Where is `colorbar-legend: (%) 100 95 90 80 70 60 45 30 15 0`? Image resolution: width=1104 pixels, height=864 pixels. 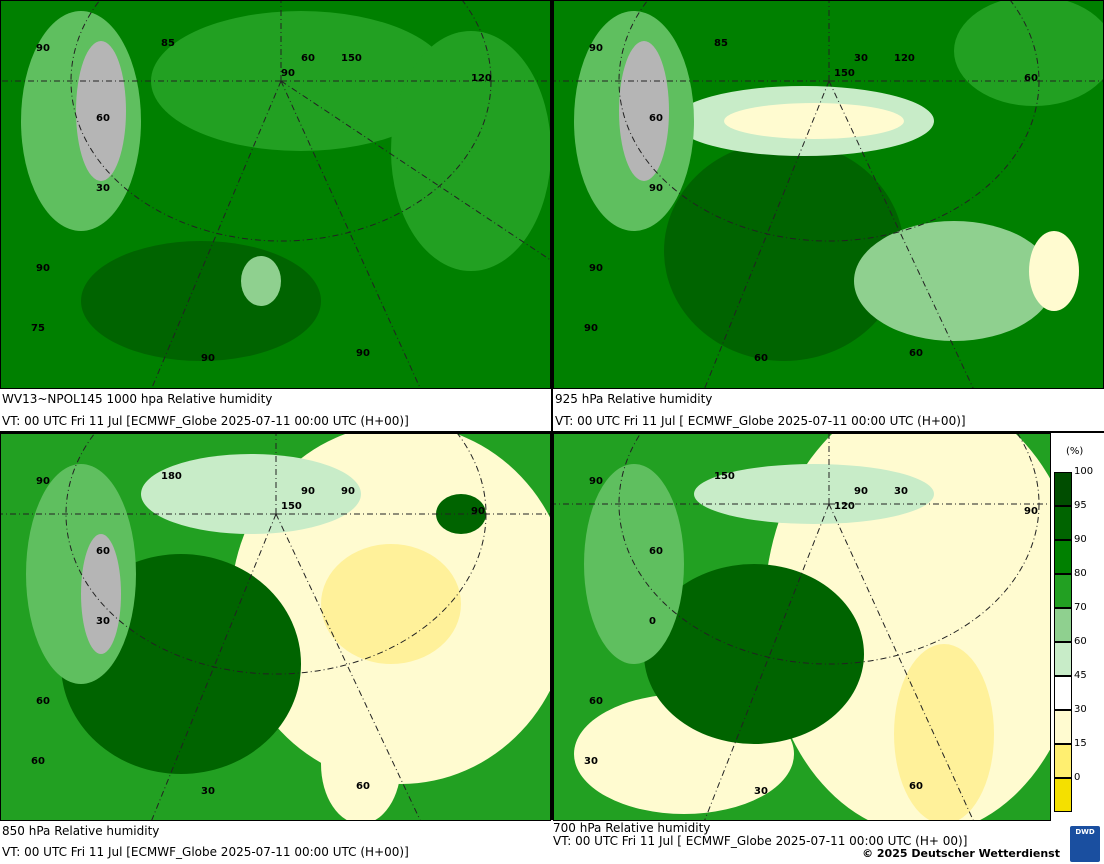 colorbar-legend: (%) 100 95 90 80 70 60 45 30 15 0 is located at coordinates (1077, 629).